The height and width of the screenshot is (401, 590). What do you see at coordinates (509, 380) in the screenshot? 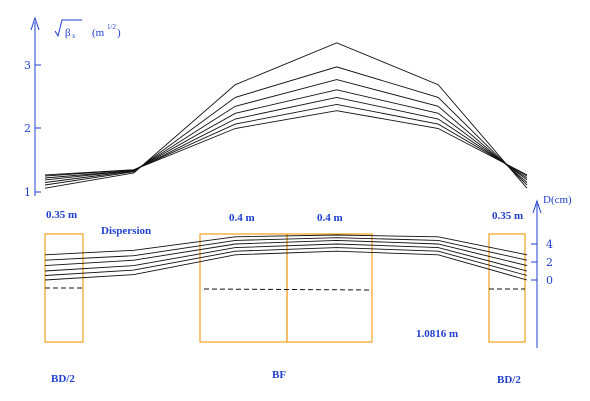
I see `bd-right-label: BD/2` at bounding box center [509, 380].